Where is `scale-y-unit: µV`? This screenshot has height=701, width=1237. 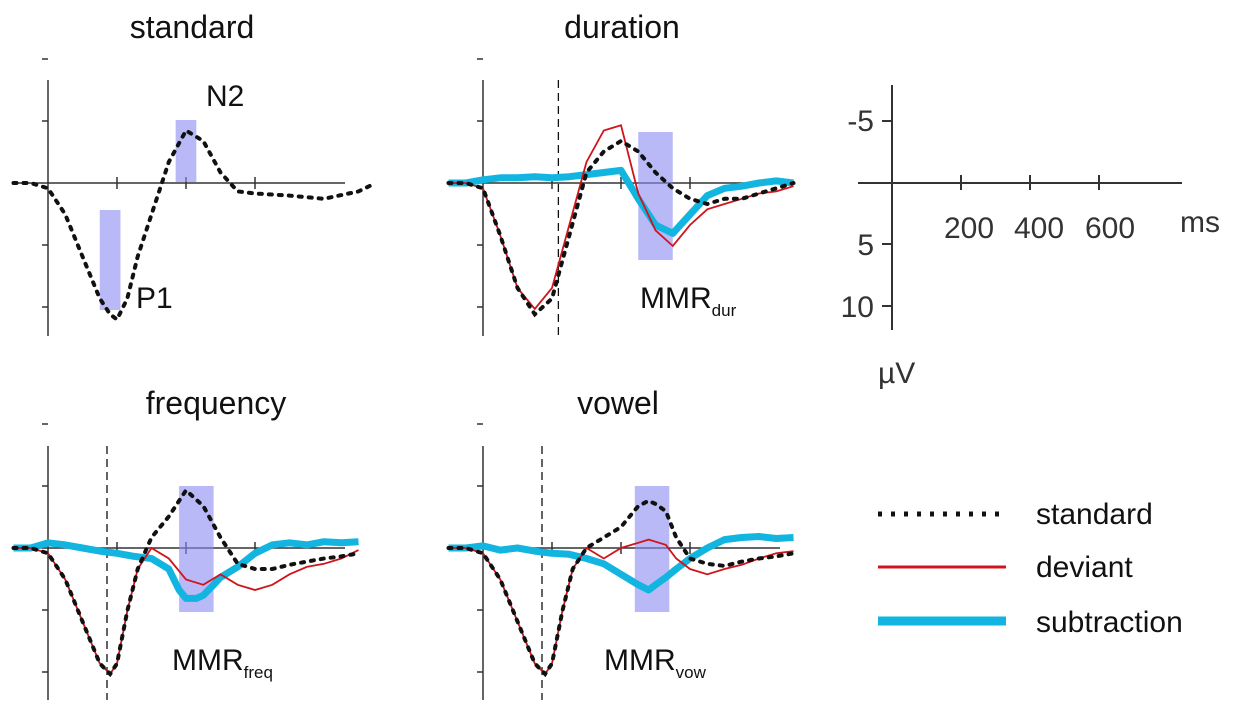
scale-y-unit: µV is located at coordinates (896, 373).